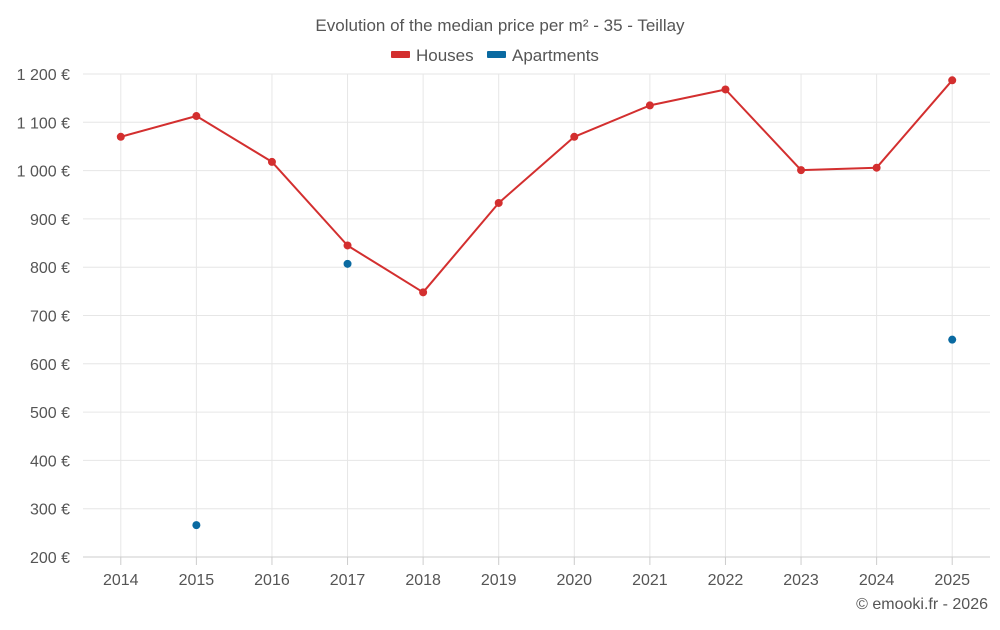  I want to click on legend-item-houses: Houses, so click(432, 55).